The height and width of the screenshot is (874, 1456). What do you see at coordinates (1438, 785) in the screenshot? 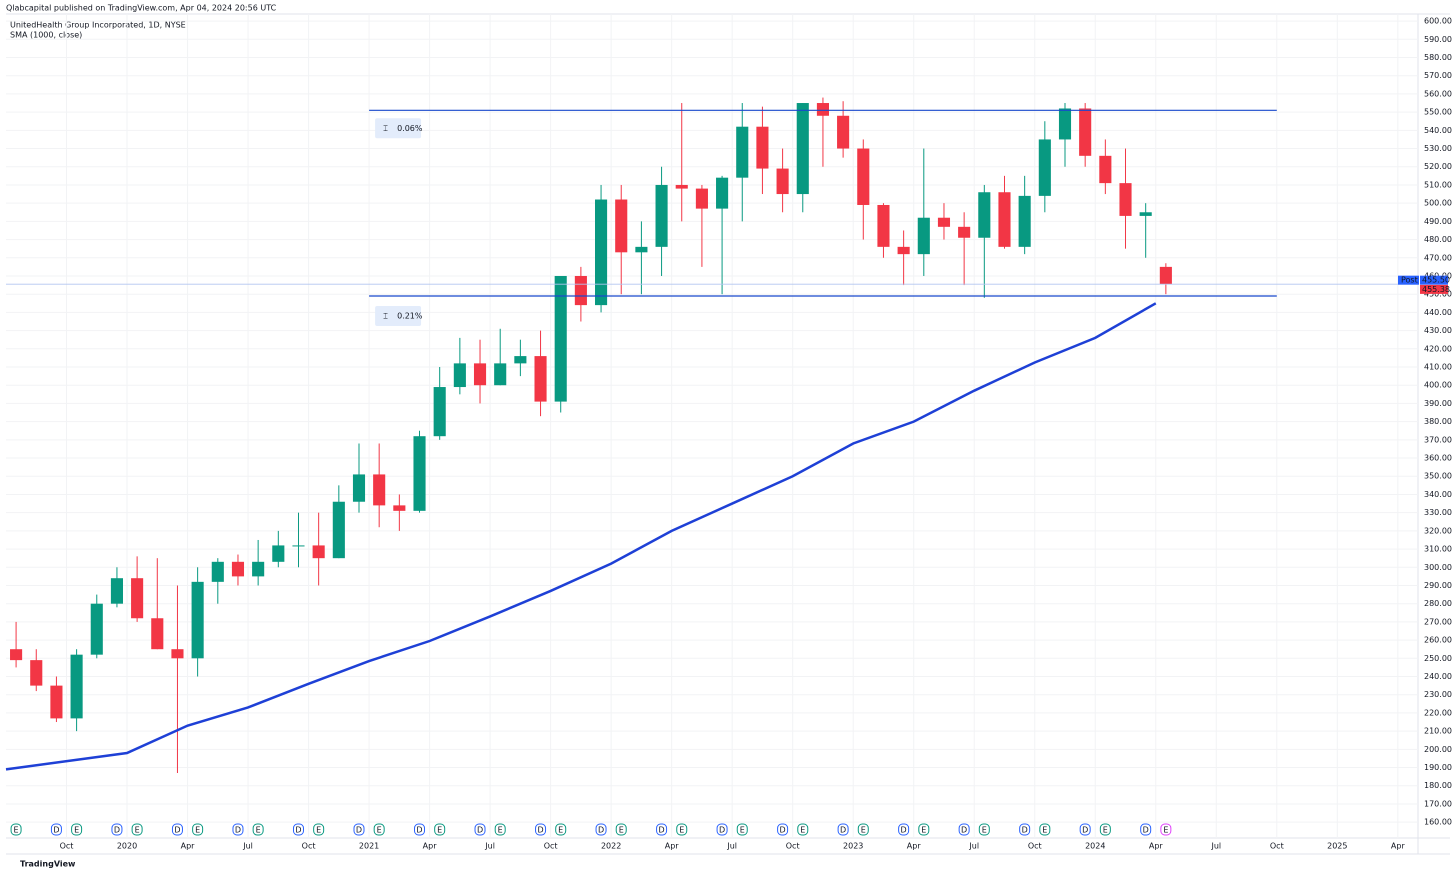
I see `y-tick-label: 180.00` at bounding box center [1438, 785].